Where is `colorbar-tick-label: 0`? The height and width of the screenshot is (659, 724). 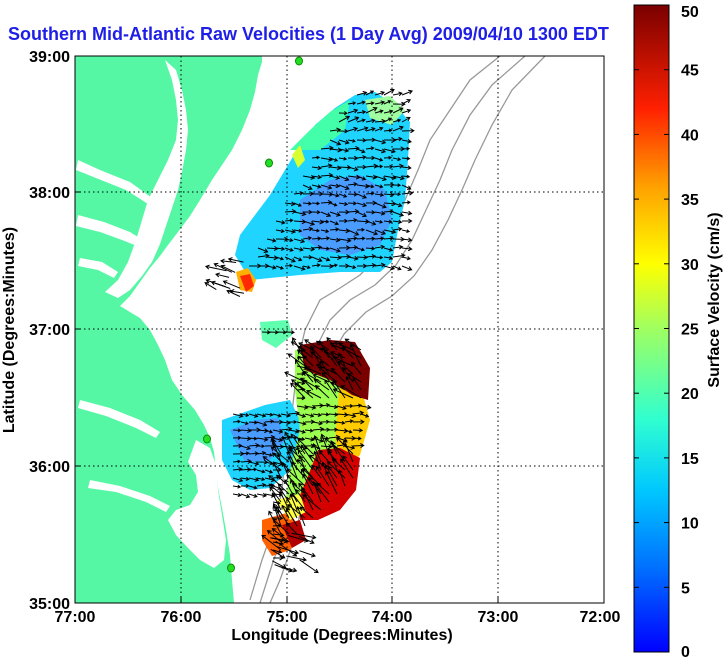
colorbar-tick-label: 0 is located at coordinates (685, 651).